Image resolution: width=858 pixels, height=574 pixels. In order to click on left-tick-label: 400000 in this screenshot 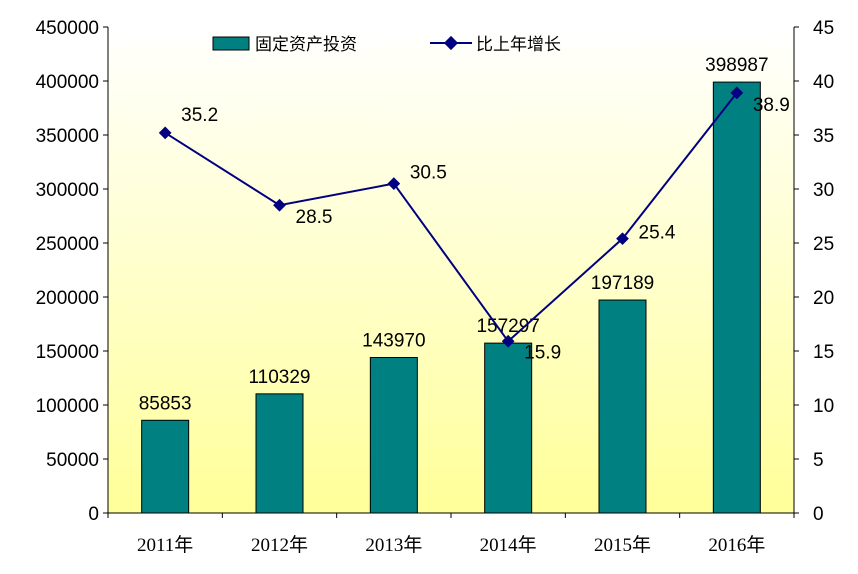, I will do `click(67, 82)`.